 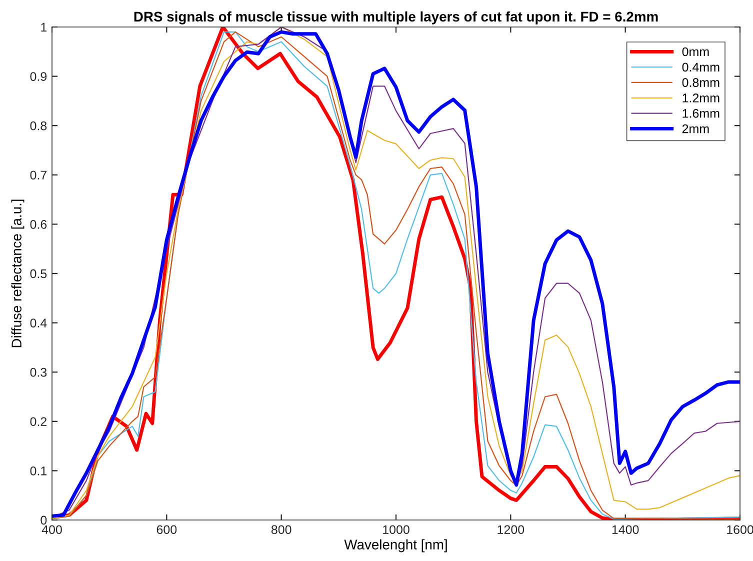 What do you see at coordinates (52, 529) in the screenshot?
I see `x-tick-label: 400` at bounding box center [52, 529].